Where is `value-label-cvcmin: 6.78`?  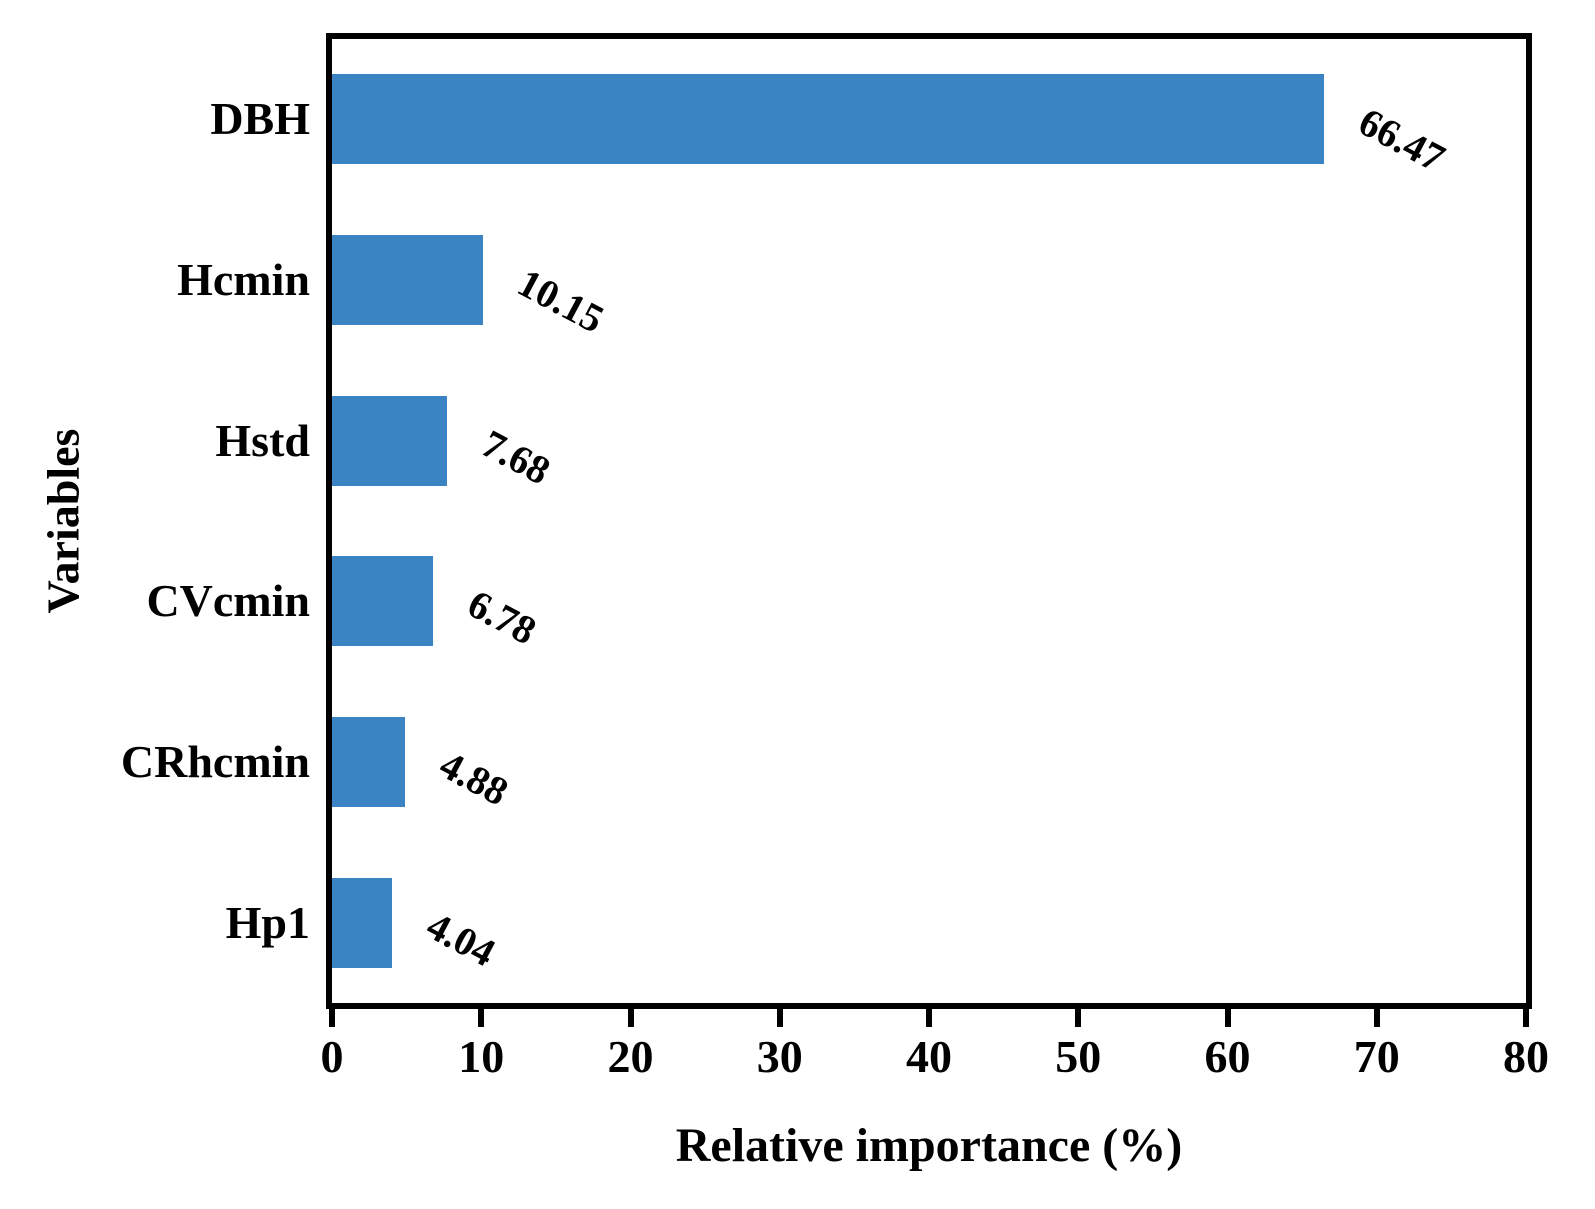
value-label-cvcmin: 6.78 is located at coordinates (502, 617).